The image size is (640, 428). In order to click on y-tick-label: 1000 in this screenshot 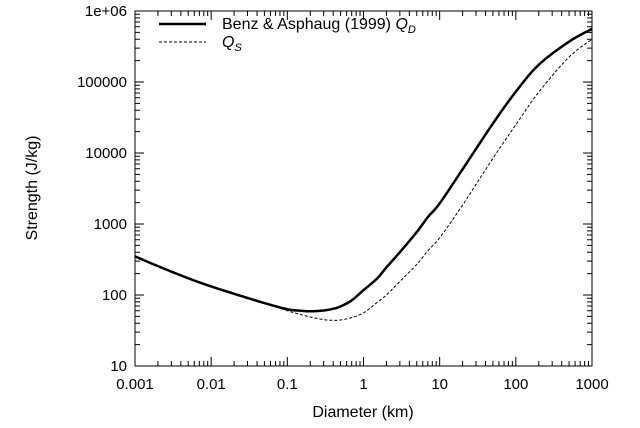, I will do `click(110, 224)`.